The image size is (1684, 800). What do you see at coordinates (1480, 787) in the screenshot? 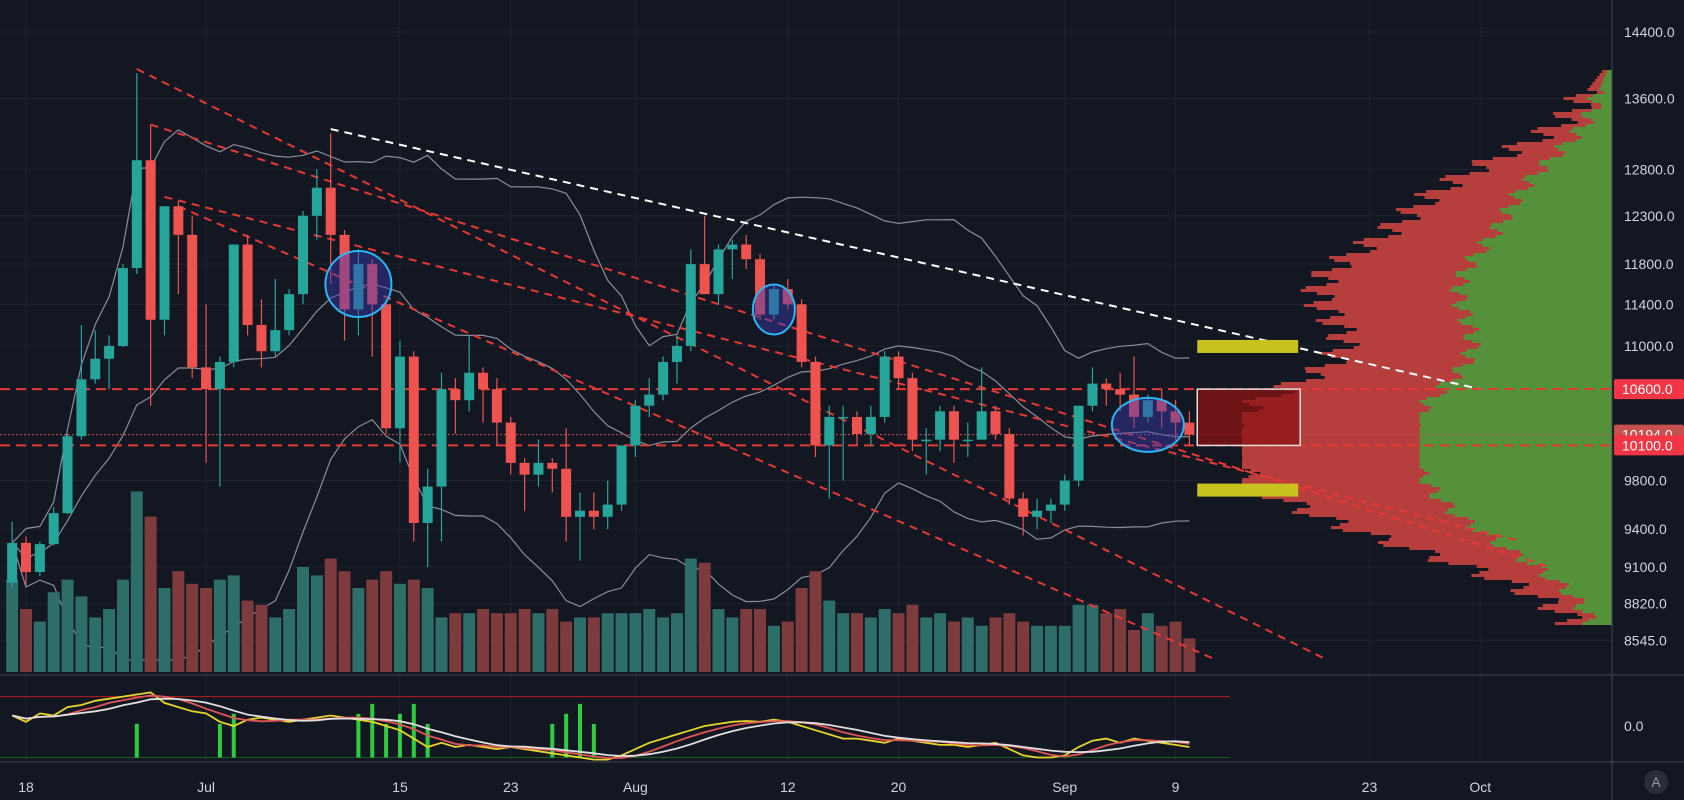
I see `time-tick-label: Oct` at bounding box center [1480, 787].